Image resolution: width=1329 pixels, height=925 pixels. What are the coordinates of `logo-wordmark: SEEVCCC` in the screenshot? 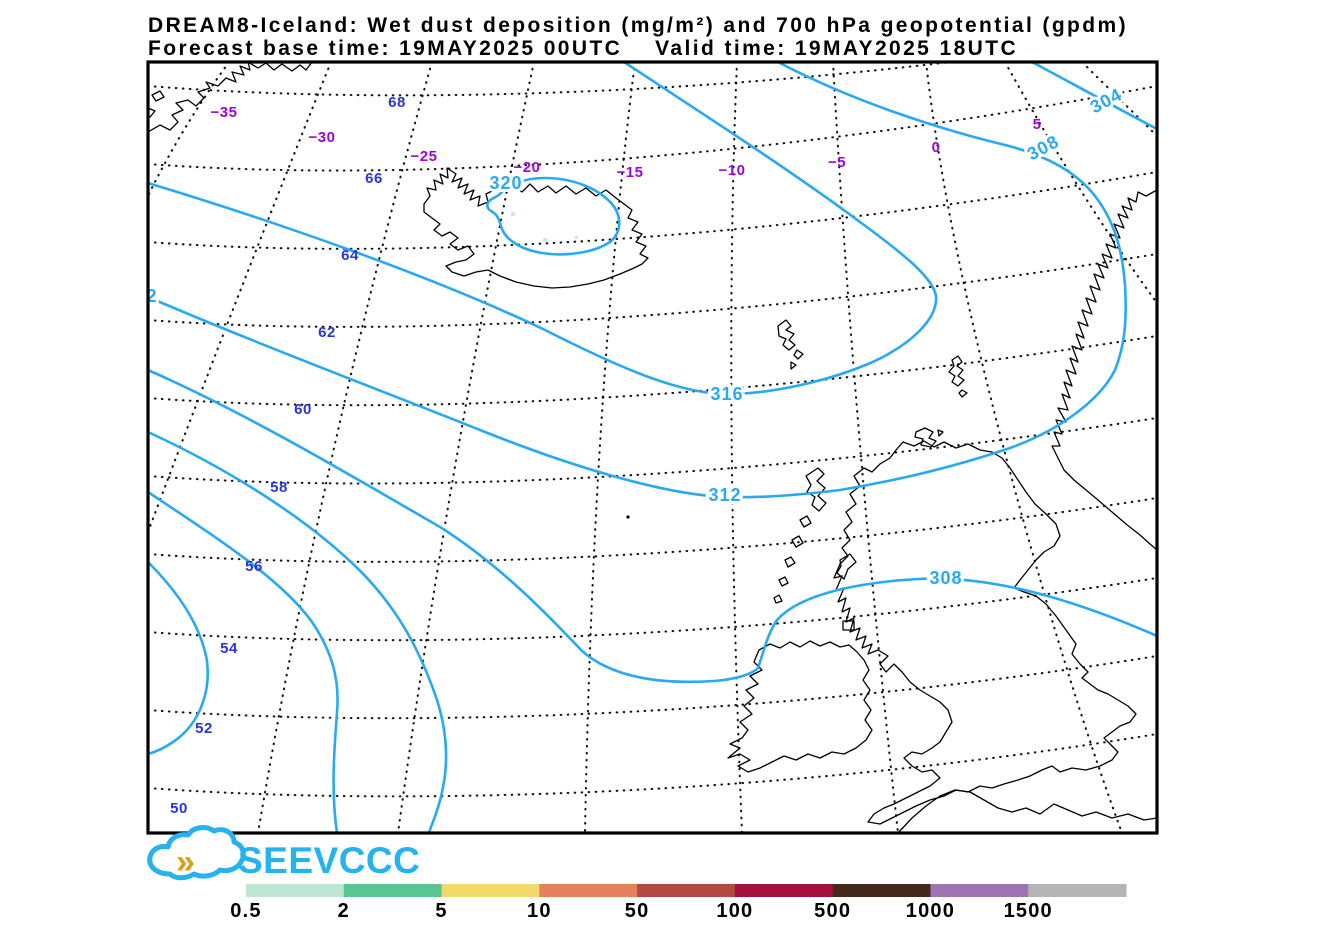 It's located at (329, 860).